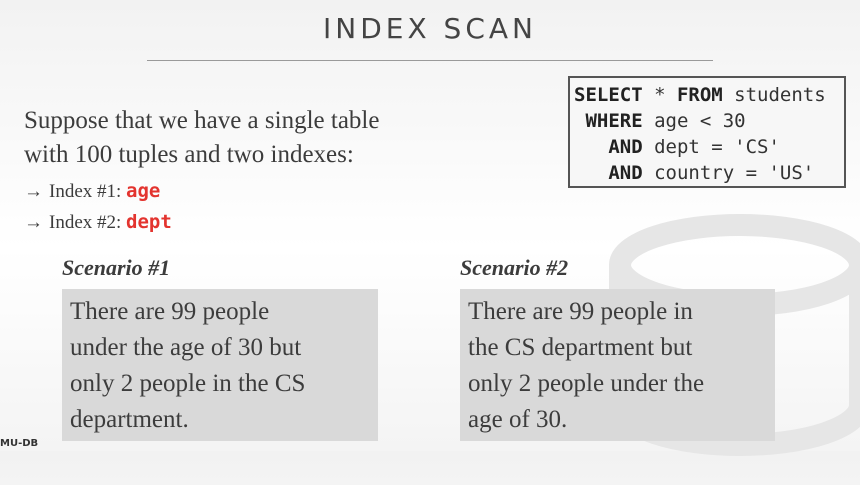 The image size is (860, 485). Describe the element at coordinates (518, 419) in the screenshot. I see `scenario-2-line-4: age of 30.` at that location.